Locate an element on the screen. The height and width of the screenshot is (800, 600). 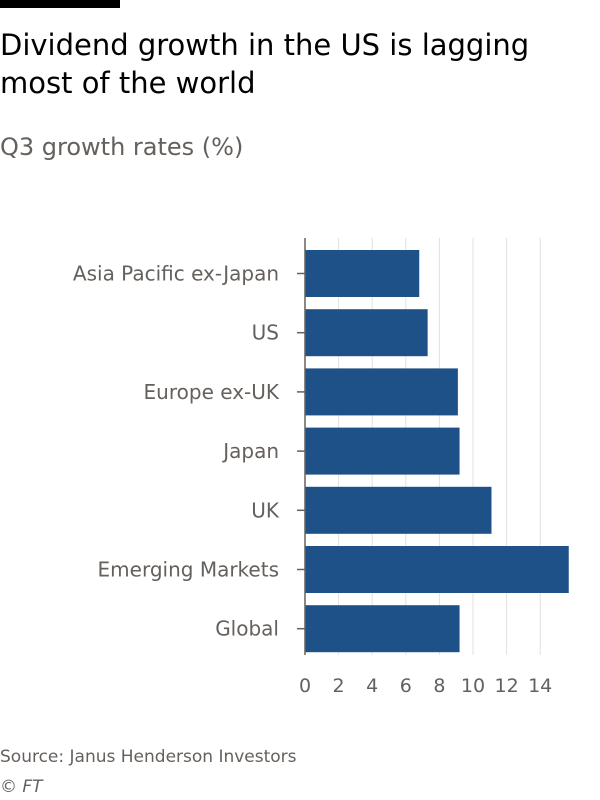
category-label: Global is located at coordinates (247, 629).